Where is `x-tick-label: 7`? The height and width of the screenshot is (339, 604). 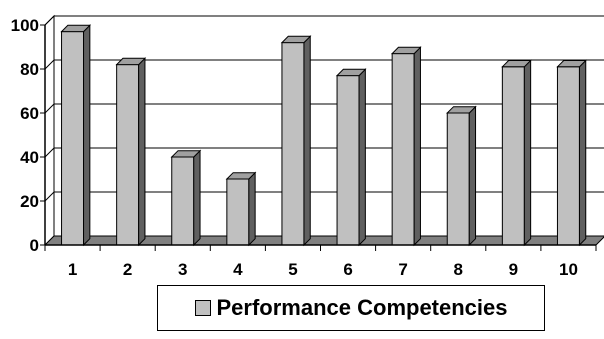
x-tick-label: 7 is located at coordinates (402, 269).